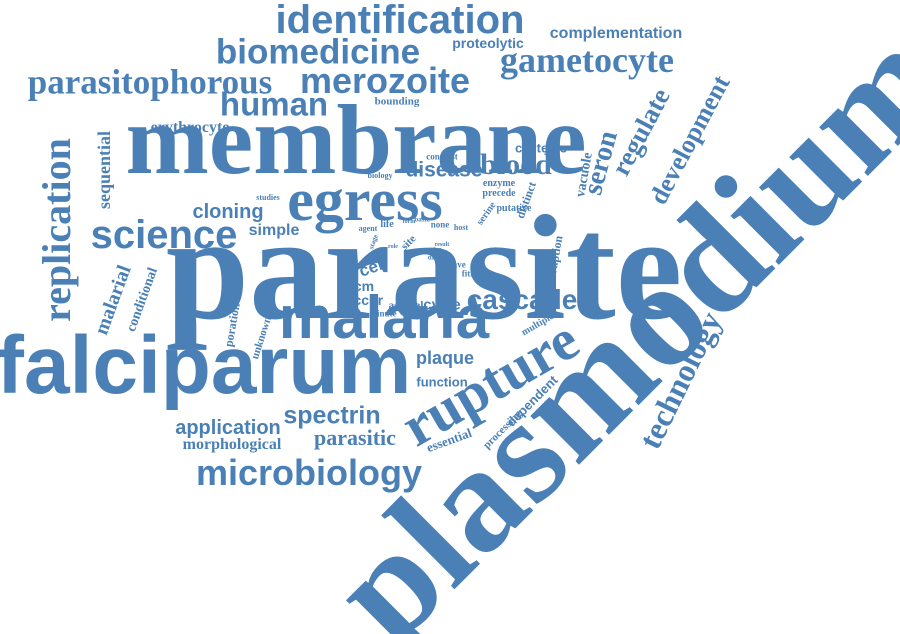 The width and height of the screenshot is (900, 634). I want to click on word-result: result, so click(442, 245).